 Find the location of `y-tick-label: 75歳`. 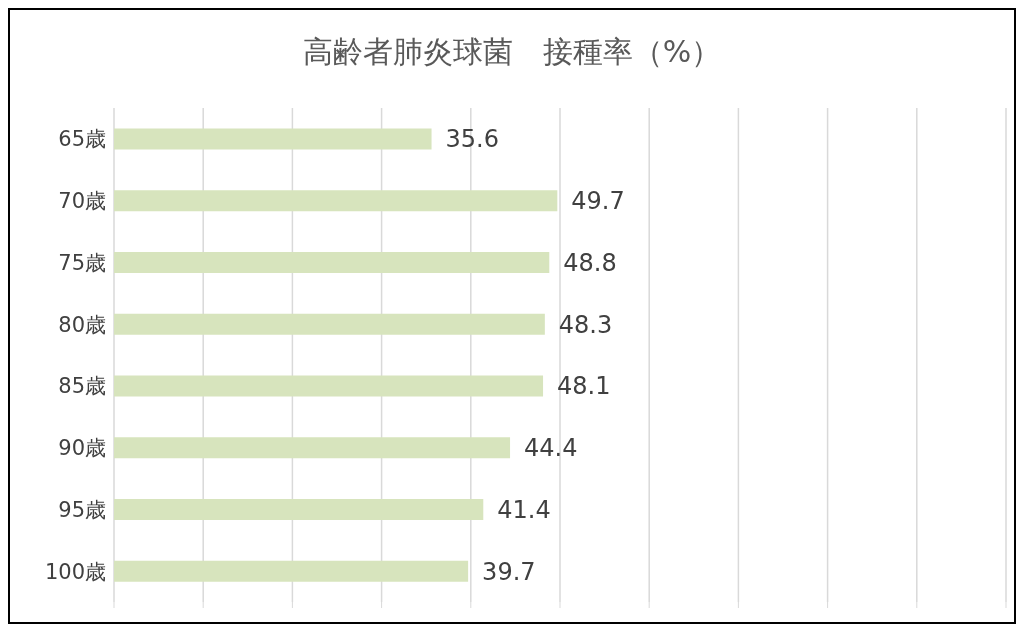

y-tick-label: 75歳 is located at coordinates (82, 262).